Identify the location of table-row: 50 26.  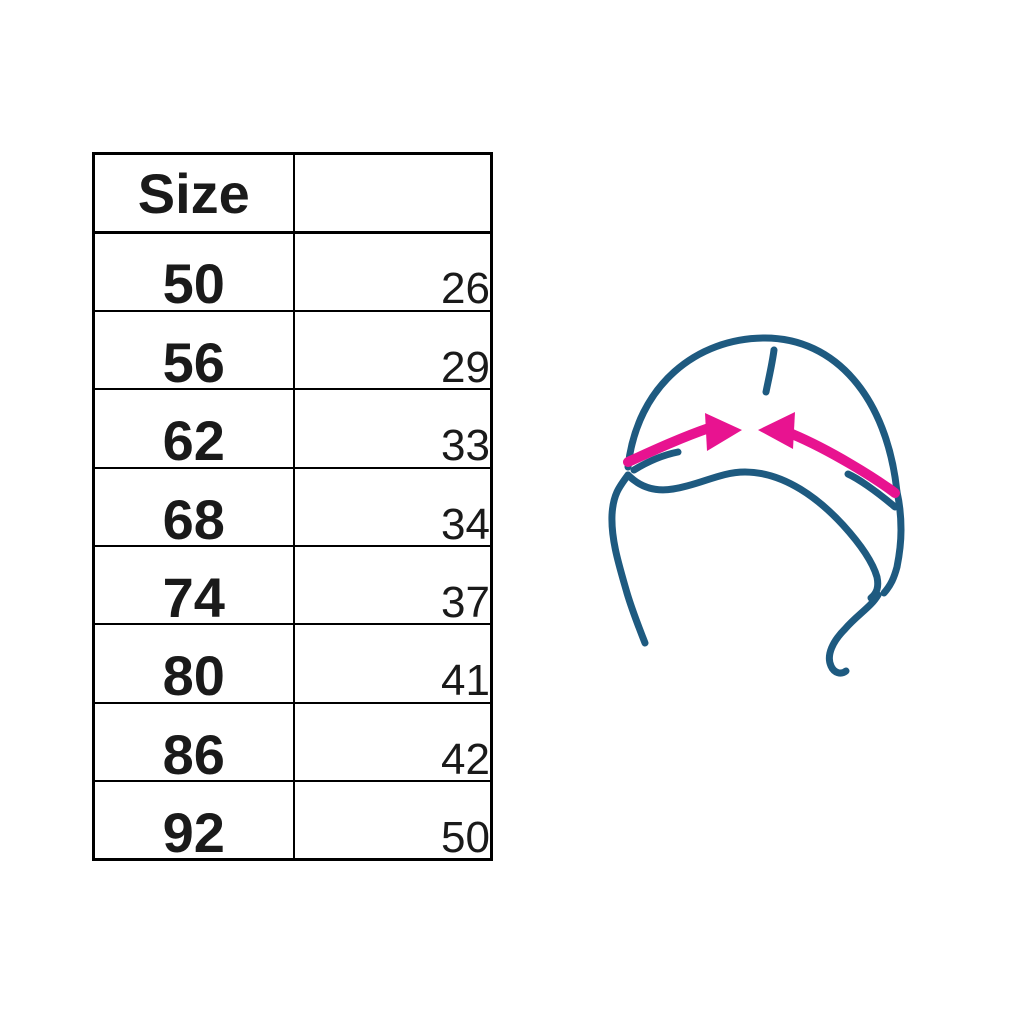
(292, 271).